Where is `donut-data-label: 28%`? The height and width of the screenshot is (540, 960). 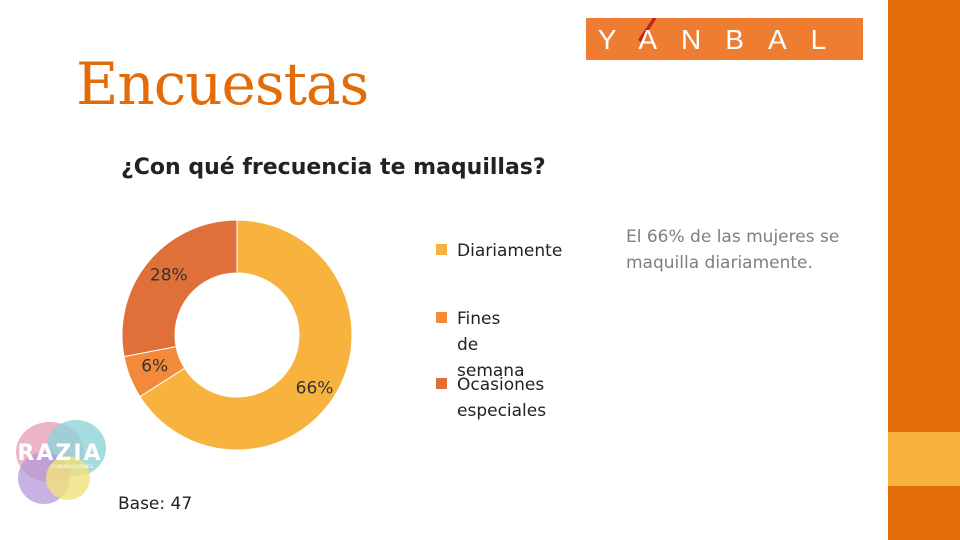
donut-data-label: 28% is located at coordinates (169, 276).